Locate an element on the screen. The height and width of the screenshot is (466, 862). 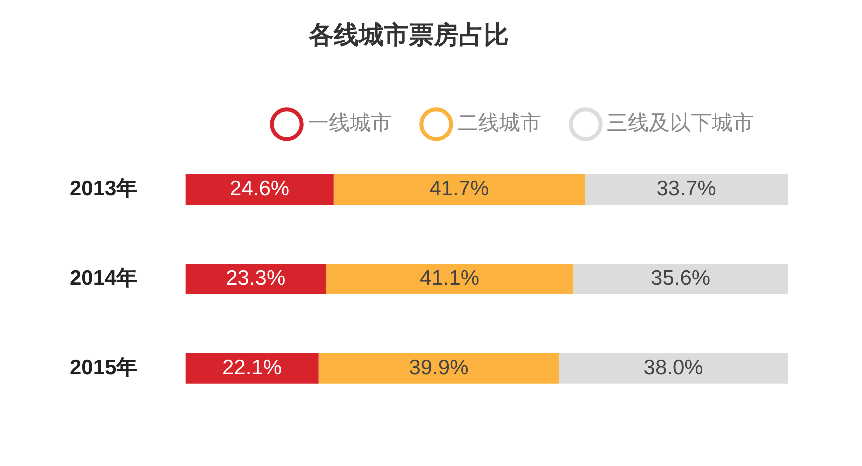
data-label: 24.6% is located at coordinates (260, 189).